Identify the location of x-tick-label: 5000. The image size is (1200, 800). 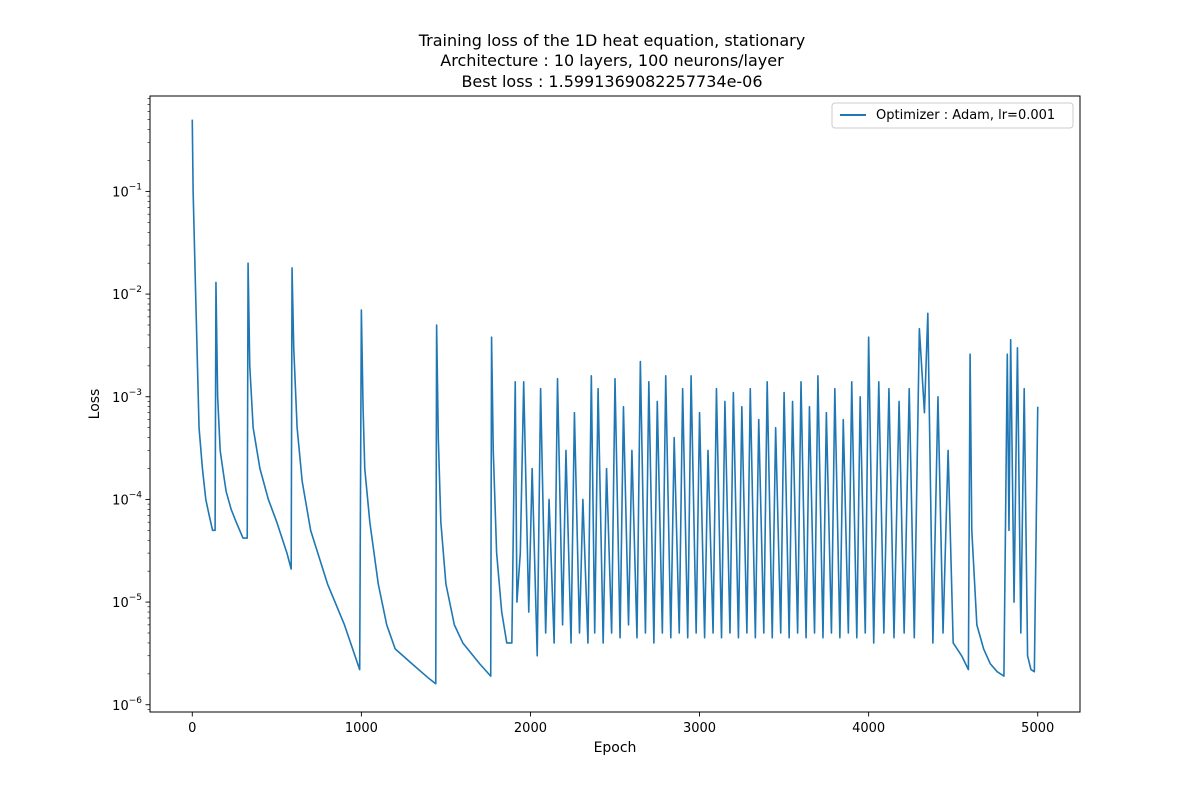
(1037, 728).